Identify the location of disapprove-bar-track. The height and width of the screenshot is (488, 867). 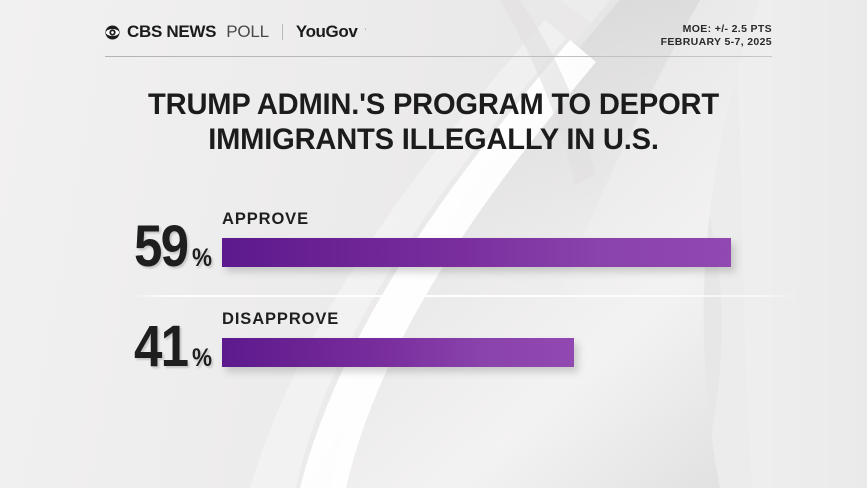
(398, 352).